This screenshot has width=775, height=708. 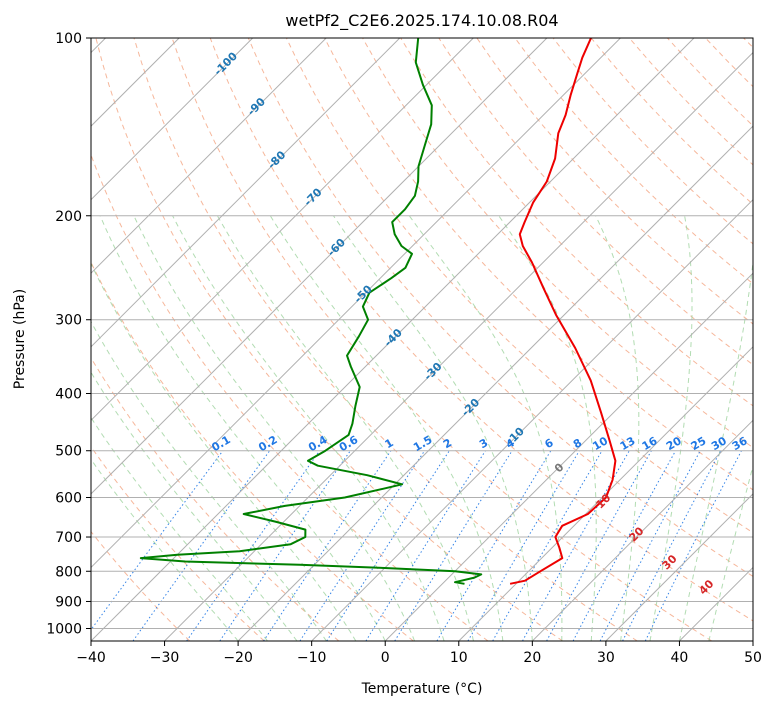 What do you see at coordinates (68, 321) in the screenshot?
I see `y-tick-label: 300` at bounding box center [68, 321].